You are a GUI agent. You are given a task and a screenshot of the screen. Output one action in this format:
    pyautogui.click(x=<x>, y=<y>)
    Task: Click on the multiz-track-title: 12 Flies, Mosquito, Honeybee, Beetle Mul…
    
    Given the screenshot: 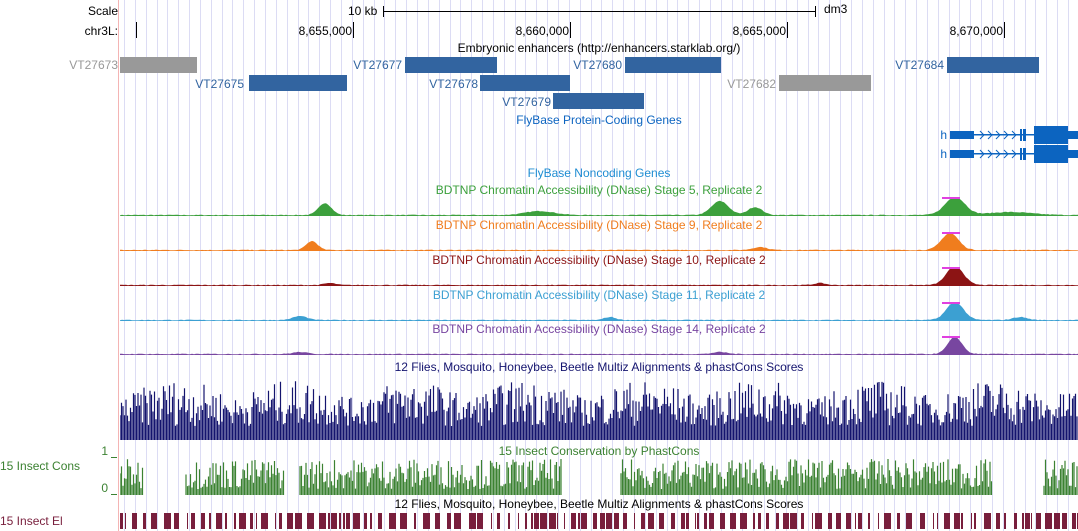 What is the action you would take?
    pyautogui.click(x=599, y=367)
    